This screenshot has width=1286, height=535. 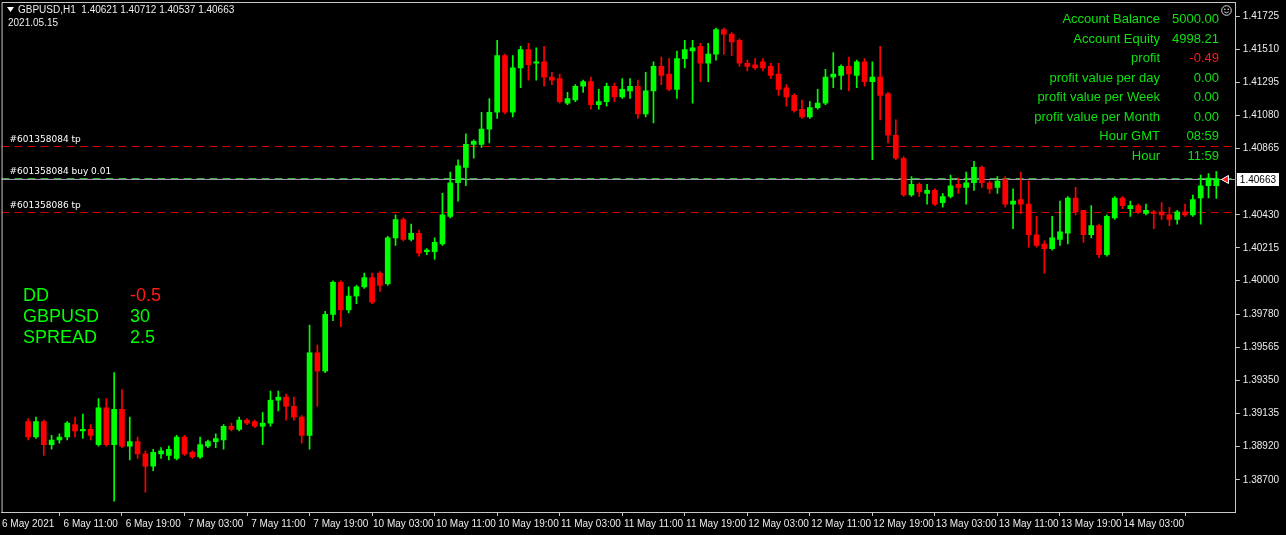 What do you see at coordinates (1116, 38) in the screenshot?
I see `annotation: Account Equity` at bounding box center [1116, 38].